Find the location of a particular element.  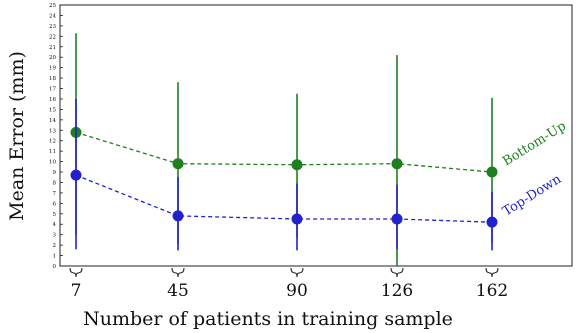

x-axis-ticks: 7 45 90 126 162 is located at coordinates (288, 284).